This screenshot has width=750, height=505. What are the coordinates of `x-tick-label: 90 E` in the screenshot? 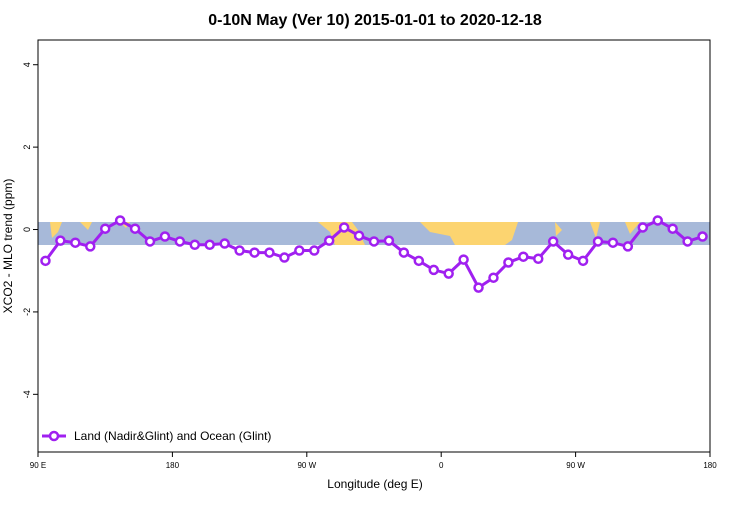 It's located at (38, 465).